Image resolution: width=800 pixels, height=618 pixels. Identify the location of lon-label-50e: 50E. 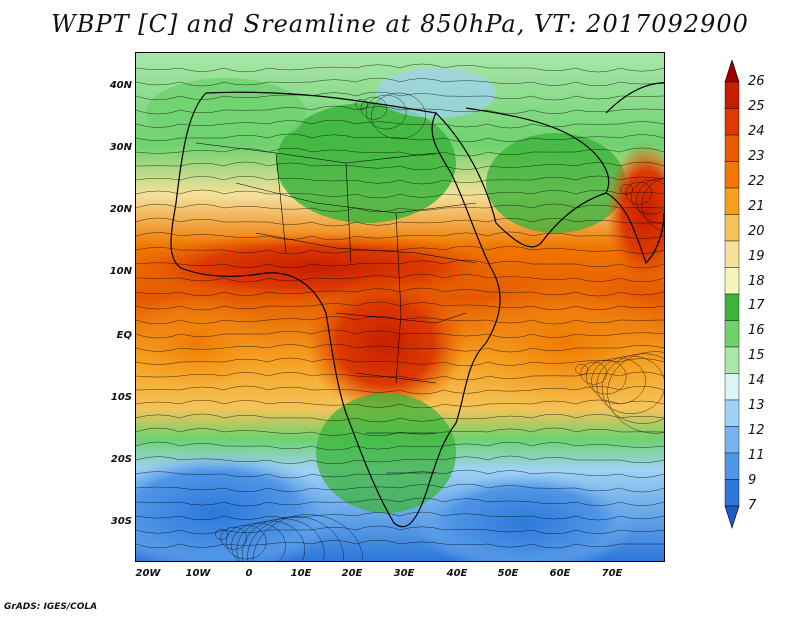
(508, 573).